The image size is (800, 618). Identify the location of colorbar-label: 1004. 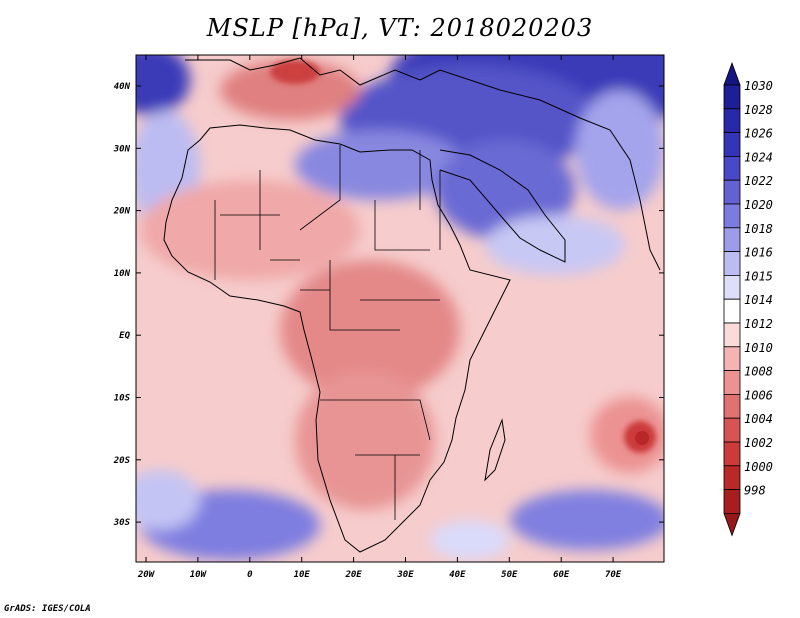
(758, 419).